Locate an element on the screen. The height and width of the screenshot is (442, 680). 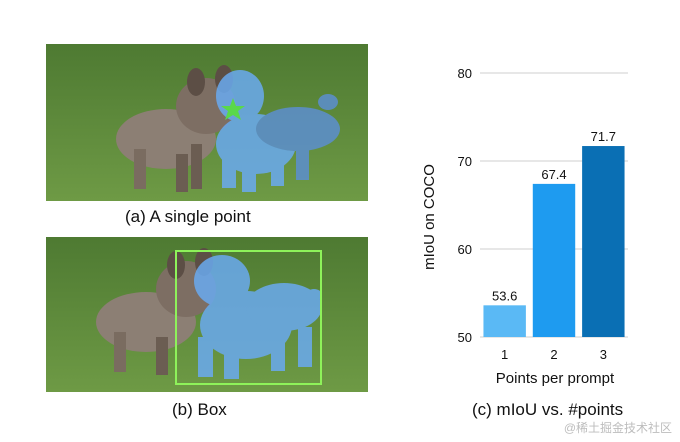
point-prompt-star-icon is located at coordinates (233, 109).